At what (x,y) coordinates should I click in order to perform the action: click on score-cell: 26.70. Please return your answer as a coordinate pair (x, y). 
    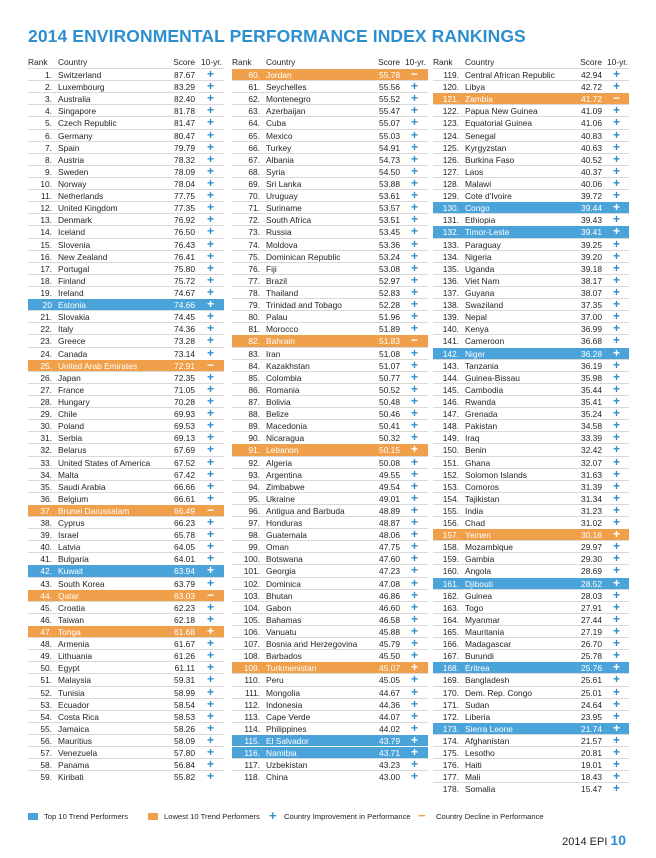
    Looking at the image, I should click on (591, 644).